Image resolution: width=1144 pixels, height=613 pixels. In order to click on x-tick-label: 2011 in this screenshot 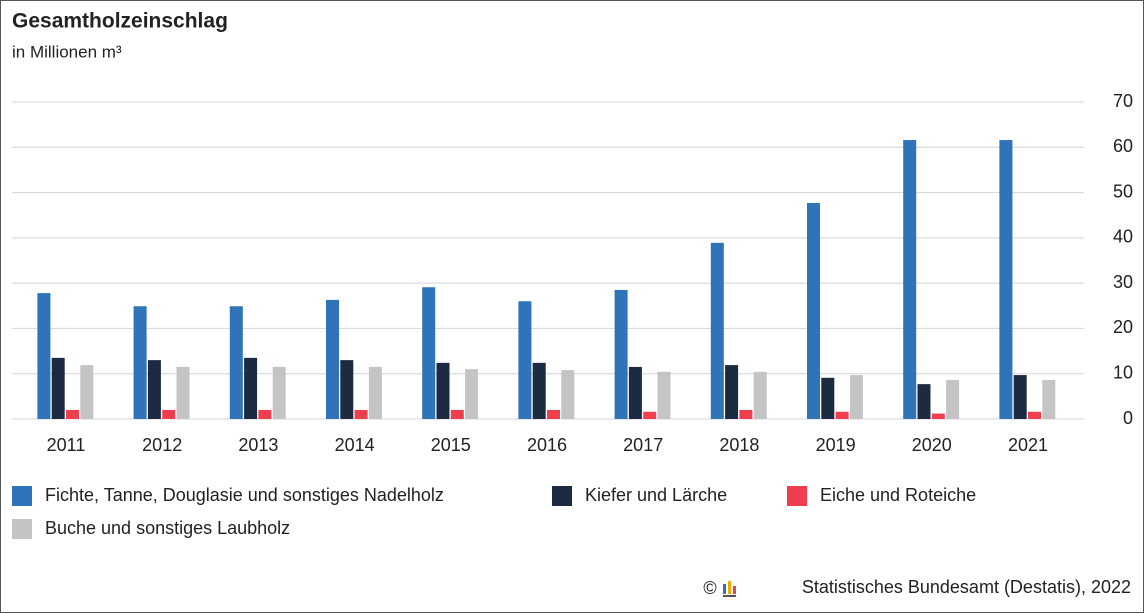, I will do `click(66, 445)`.